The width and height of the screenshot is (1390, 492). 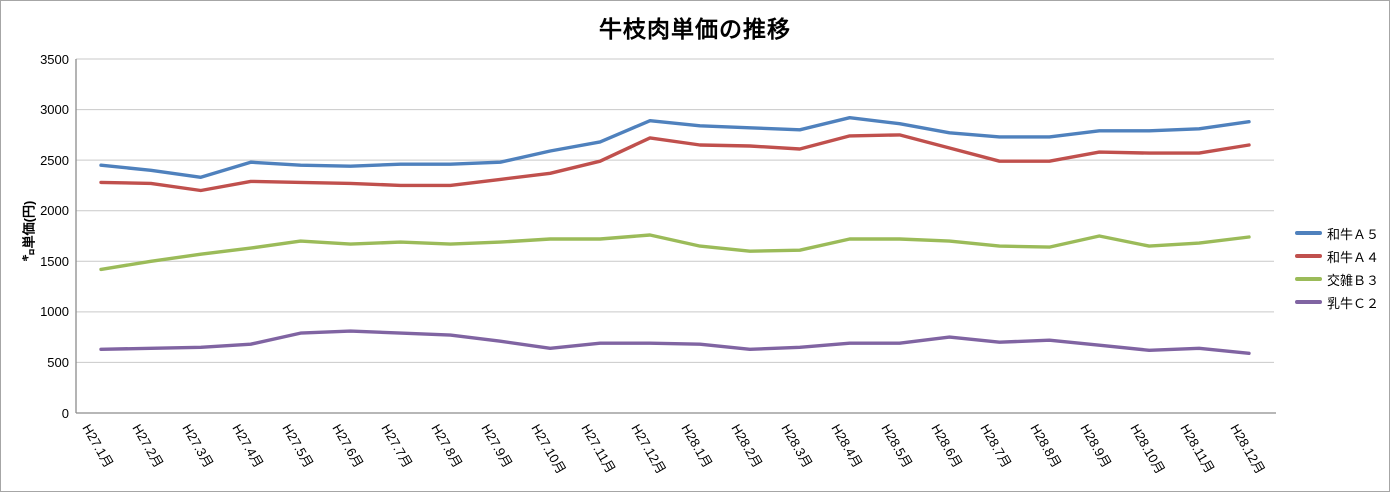 What do you see at coordinates (54, 160) in the screenshot?
I see `y-tick-label: 2500` at bounding box center [54, 160].